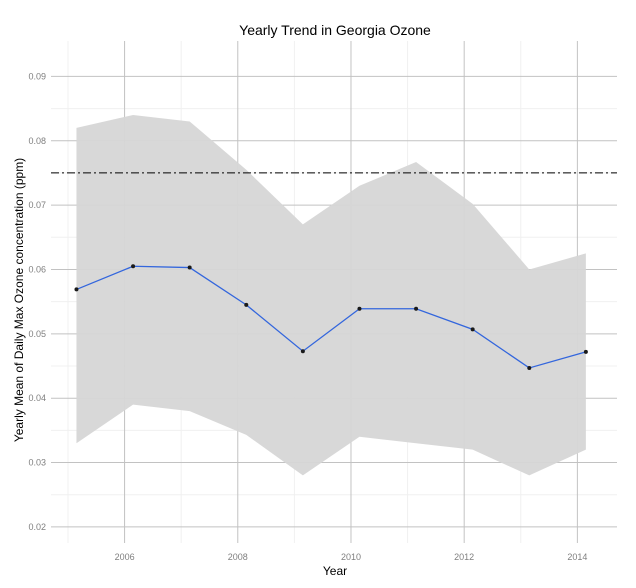 The height and width of the screenshot is (588, 636). I want to click on y-tick-label: 0.04, so click(37, 398).